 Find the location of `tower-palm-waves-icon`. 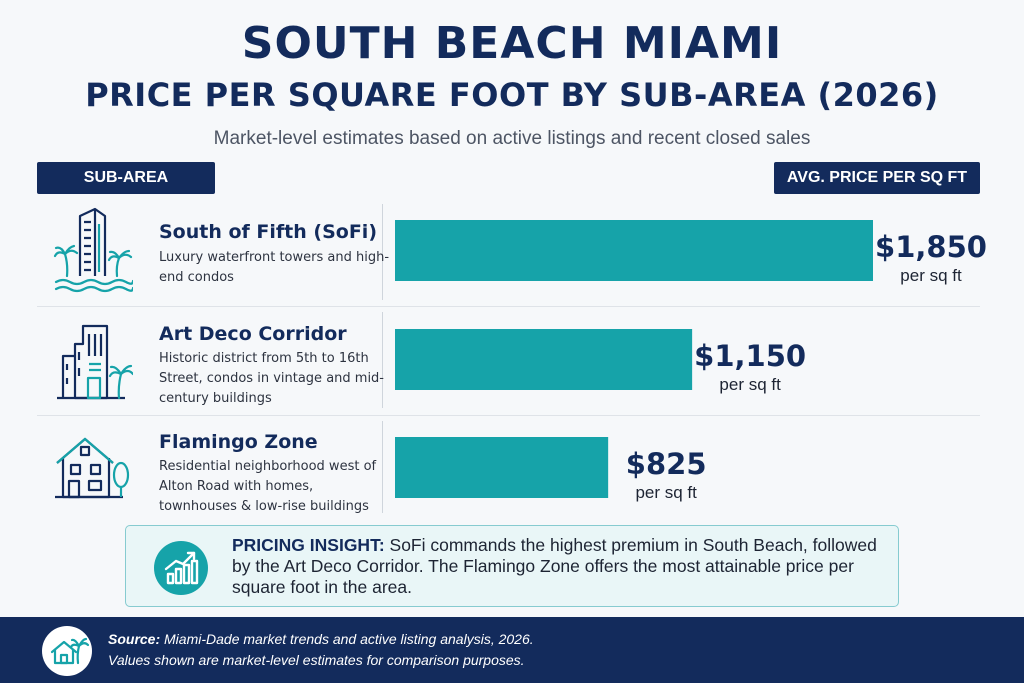

tower-palm-waves-icon is located at coordinates (93, 250).